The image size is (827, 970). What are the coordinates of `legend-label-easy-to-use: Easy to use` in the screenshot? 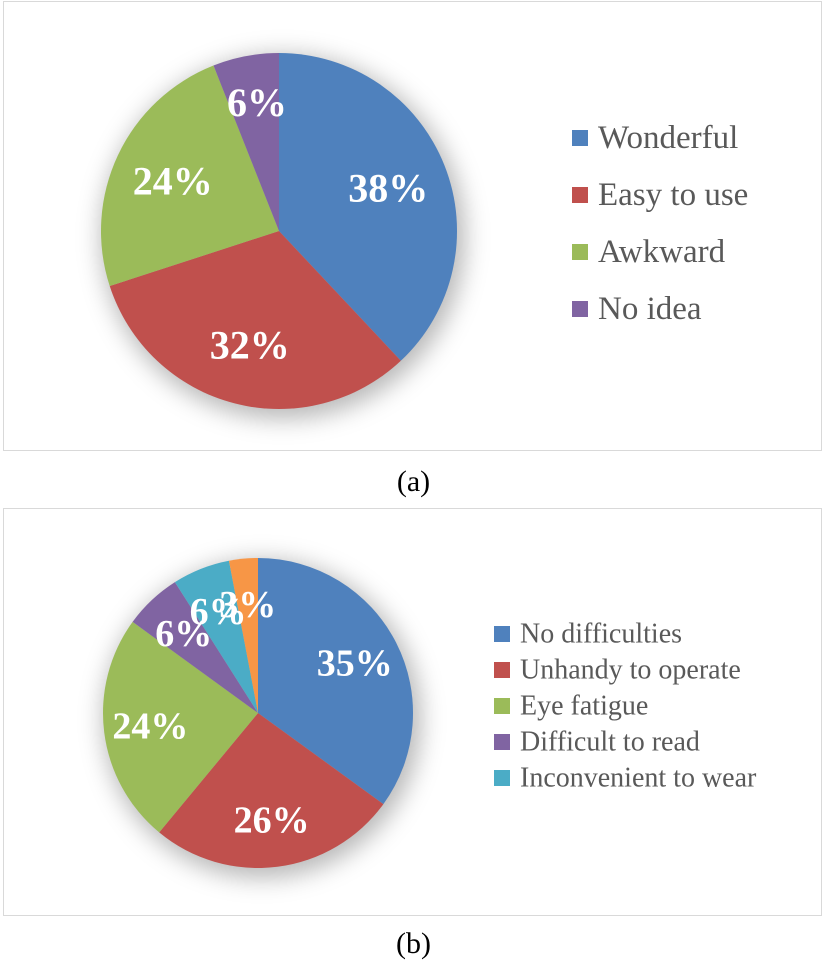 It's located at (673, 195).